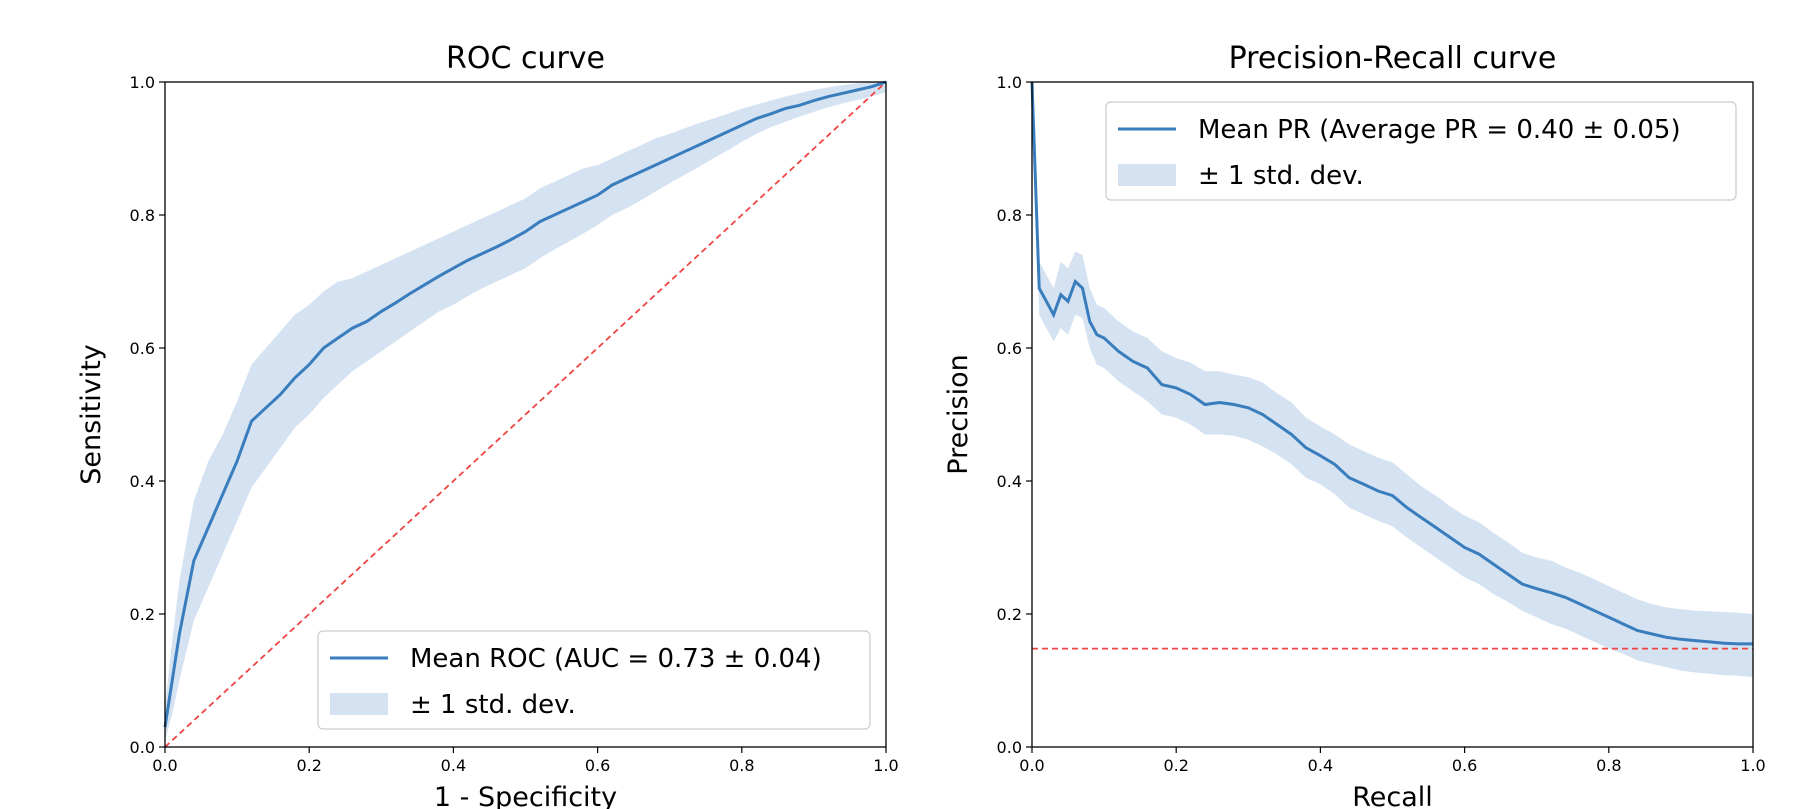  What do you see at coordinates (525, 58) in the screenshot?
I see `chart-title: ROC curve` at bounding box center [525, 58].